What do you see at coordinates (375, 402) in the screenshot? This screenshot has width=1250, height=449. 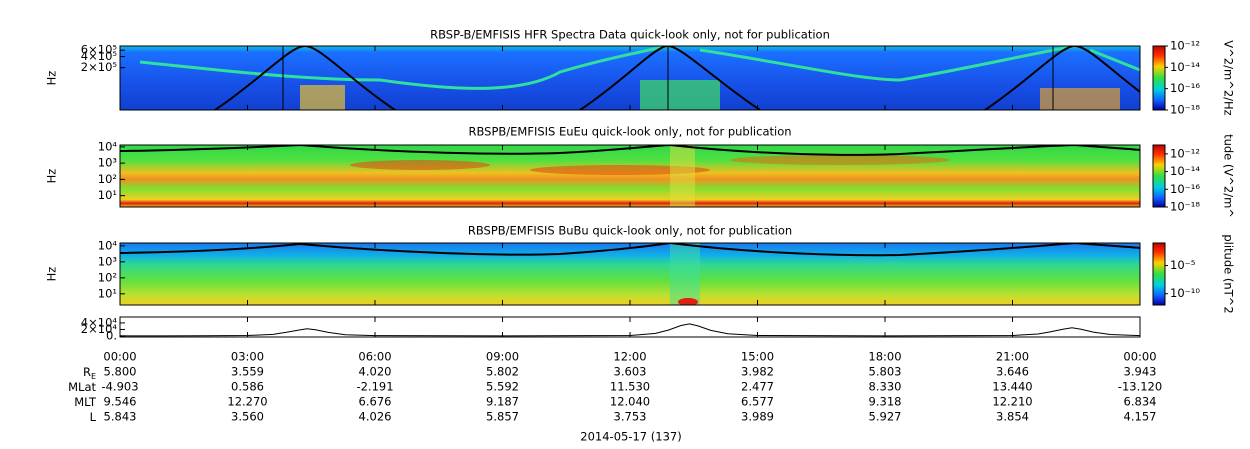 I see `ephemeris-value: 6.676` at bounding box center [375, 402].